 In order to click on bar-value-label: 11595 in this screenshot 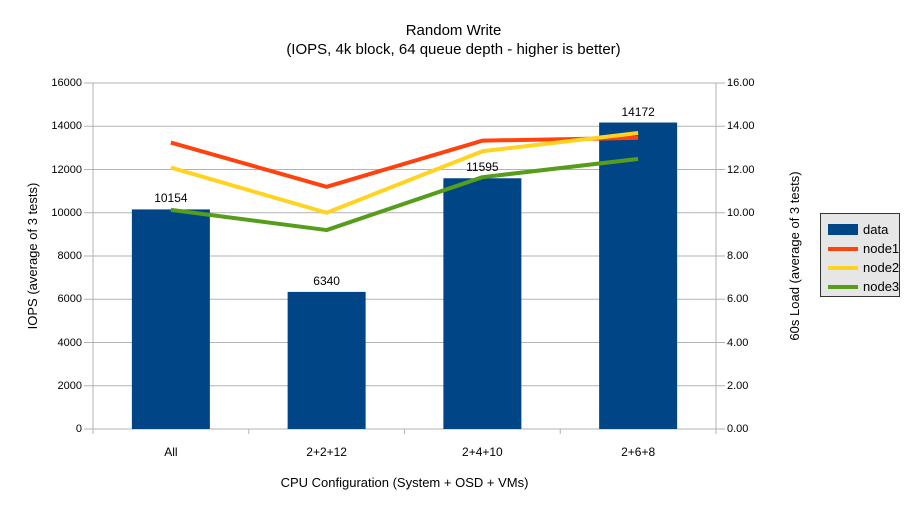, I will do `click(482, 167)`.